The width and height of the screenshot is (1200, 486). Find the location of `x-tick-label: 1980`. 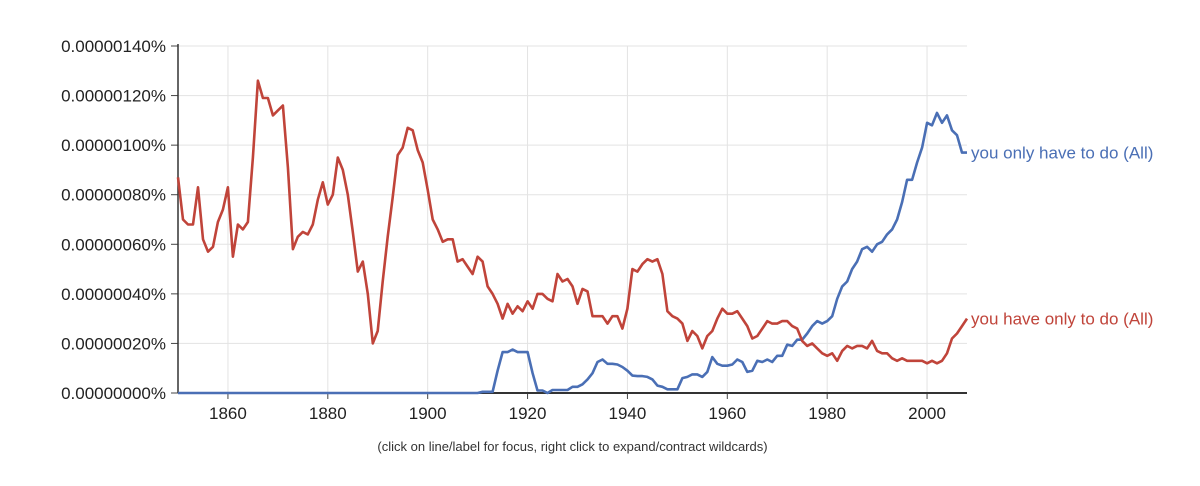

x-tick-label: 1980 is located at coordinates (827, 413).